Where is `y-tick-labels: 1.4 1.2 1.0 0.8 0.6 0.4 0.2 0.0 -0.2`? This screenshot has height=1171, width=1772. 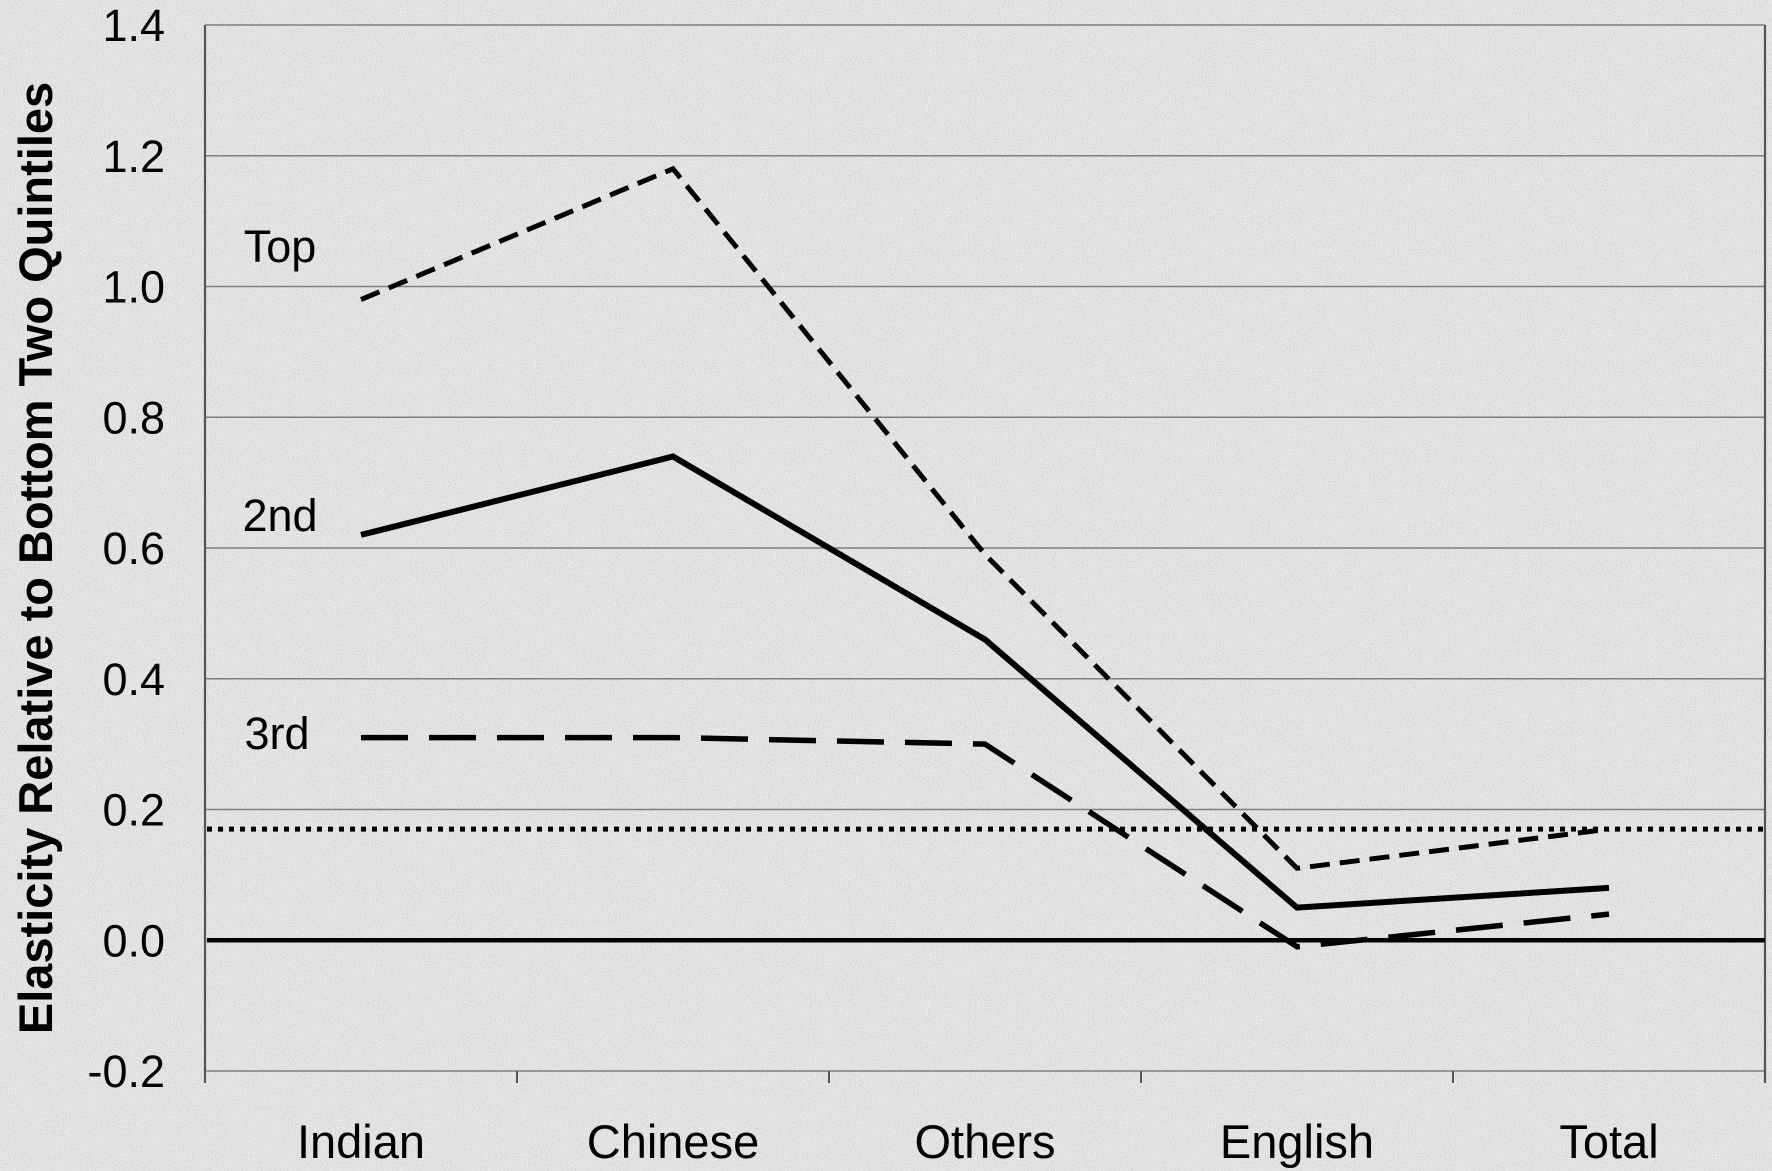 y-tick-labels: 1.4 1.2 1.0 0.8 0.6 0.4 0.2 0.0 -0.2 is located at coordinates (126, 548).